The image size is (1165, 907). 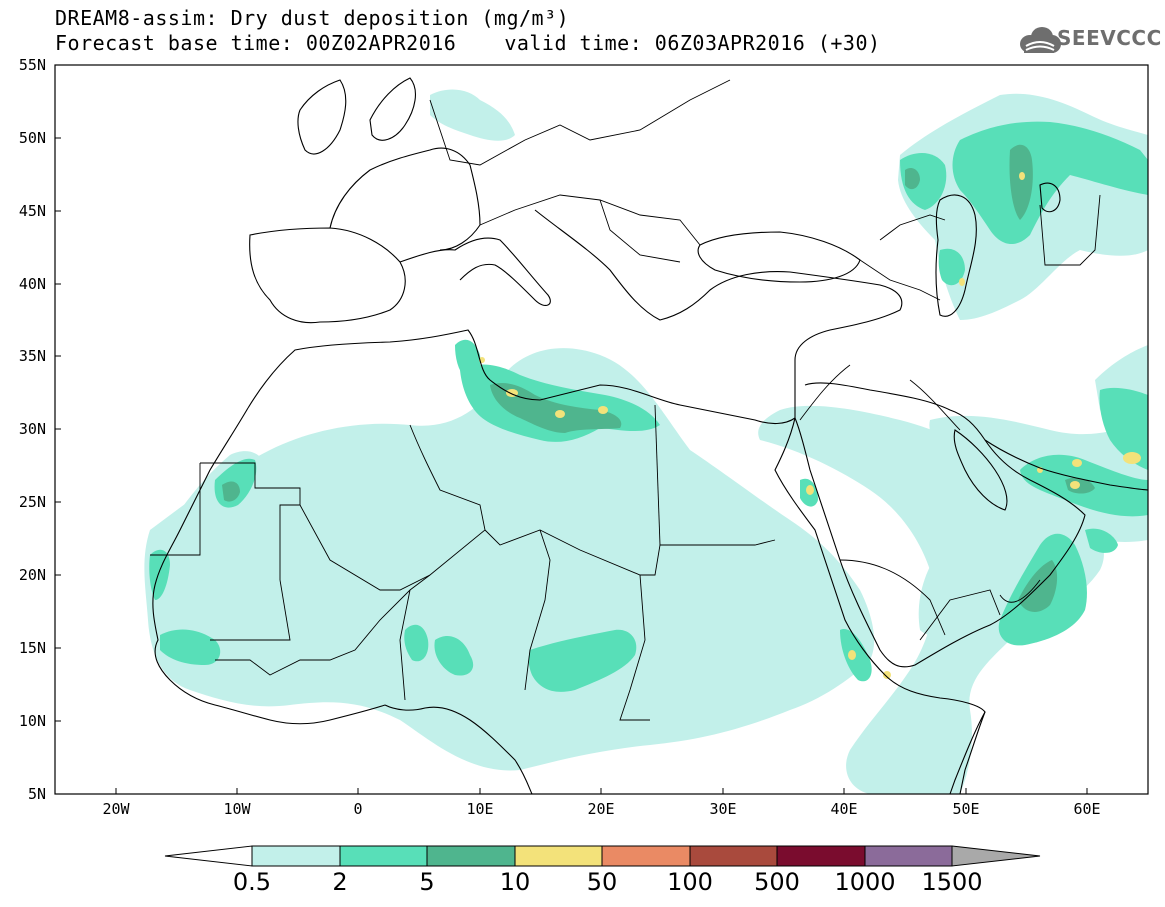 What do you see at coordinates (844, 809) in the screenshot?
I see `lon-label: 40E` at bounding box center [844, 809].